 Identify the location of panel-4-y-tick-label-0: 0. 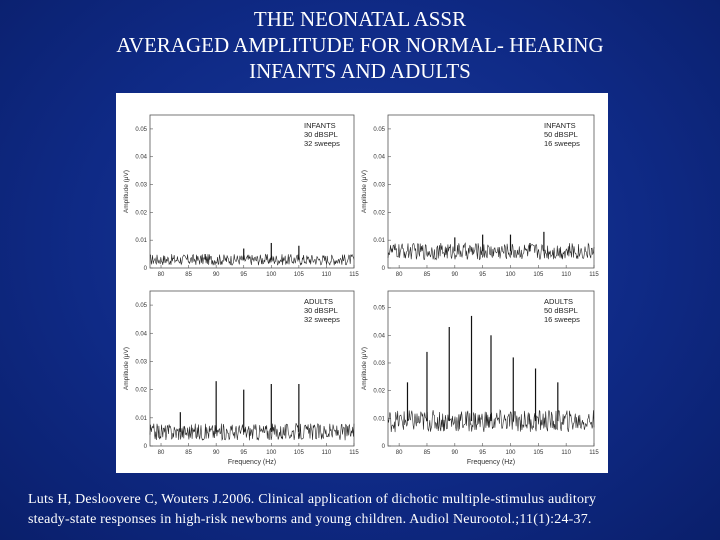
(384, 447).